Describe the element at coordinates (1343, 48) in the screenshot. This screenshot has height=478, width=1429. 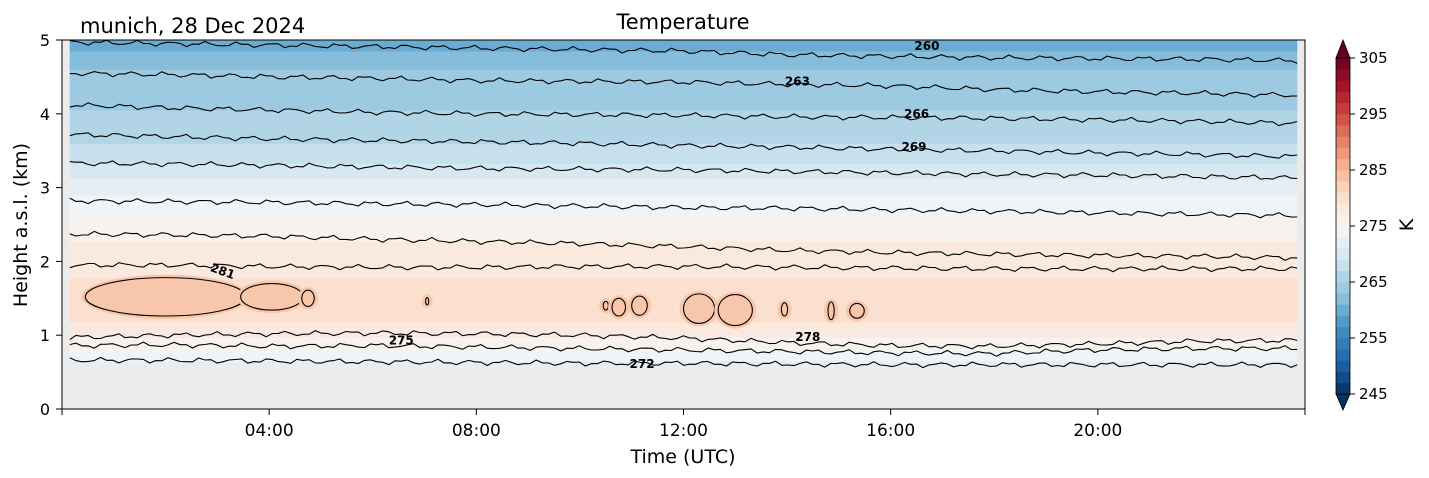
I see `colorbar-extend-max` at that location.